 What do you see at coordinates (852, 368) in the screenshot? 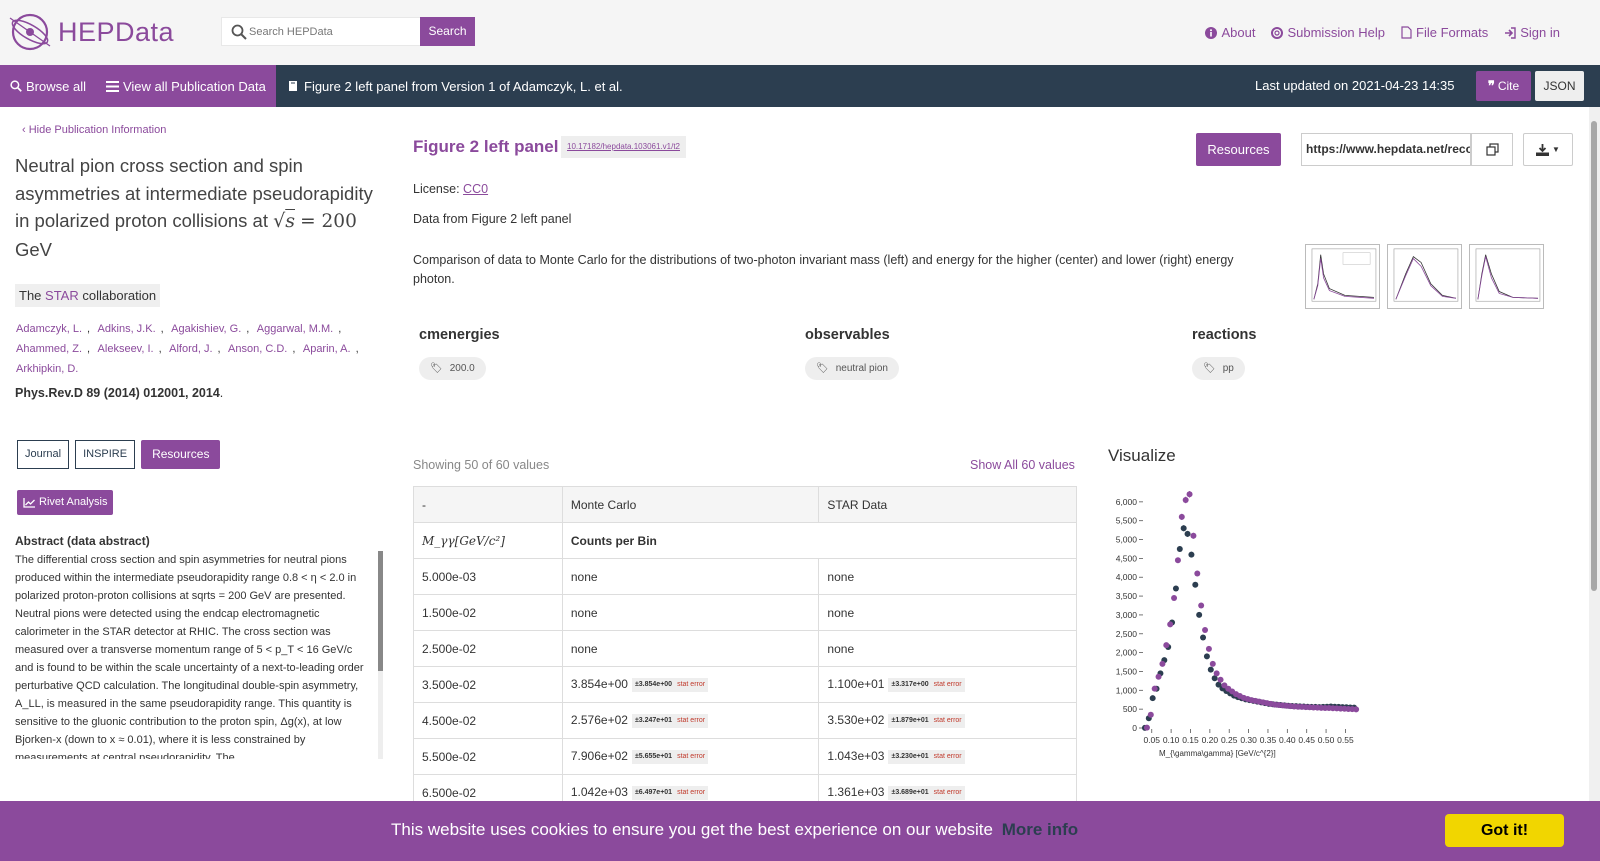
I see `keyword-tag: 🏷 neutral pion` at bounding box center [852, 368].